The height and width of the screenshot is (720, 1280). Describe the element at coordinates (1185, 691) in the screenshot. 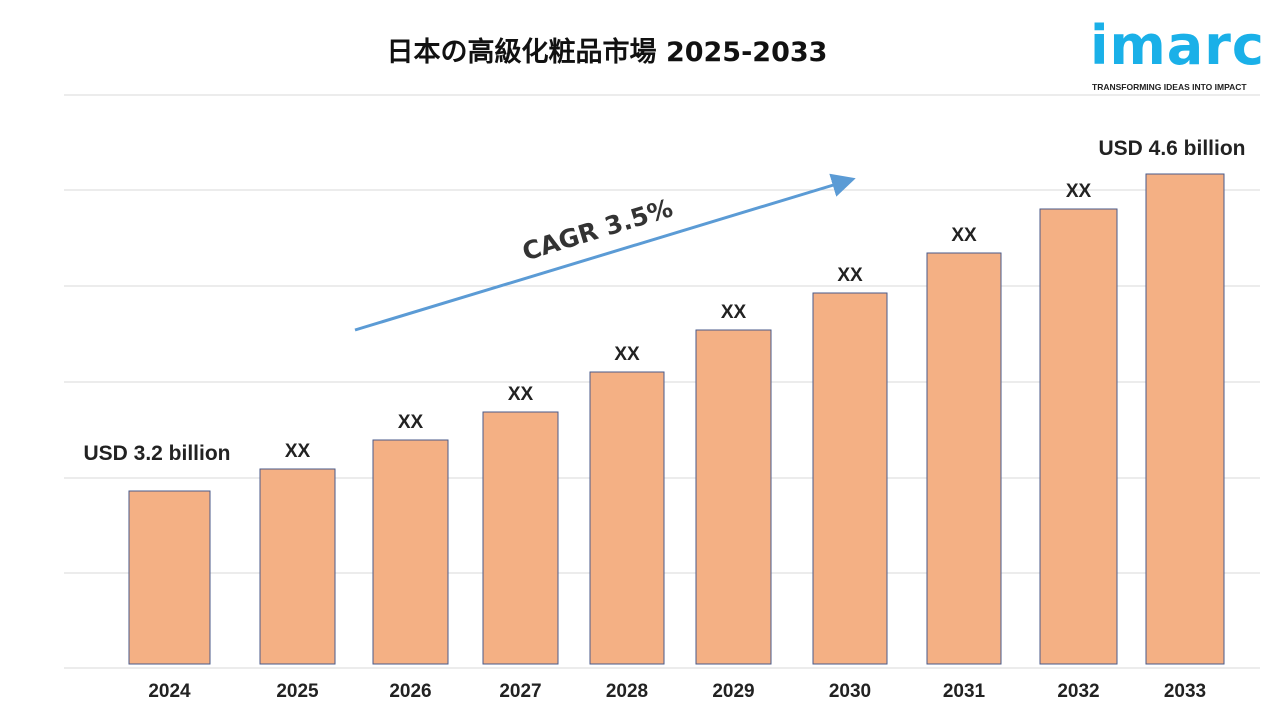

I see `x-tick-label: 2033` at that location.